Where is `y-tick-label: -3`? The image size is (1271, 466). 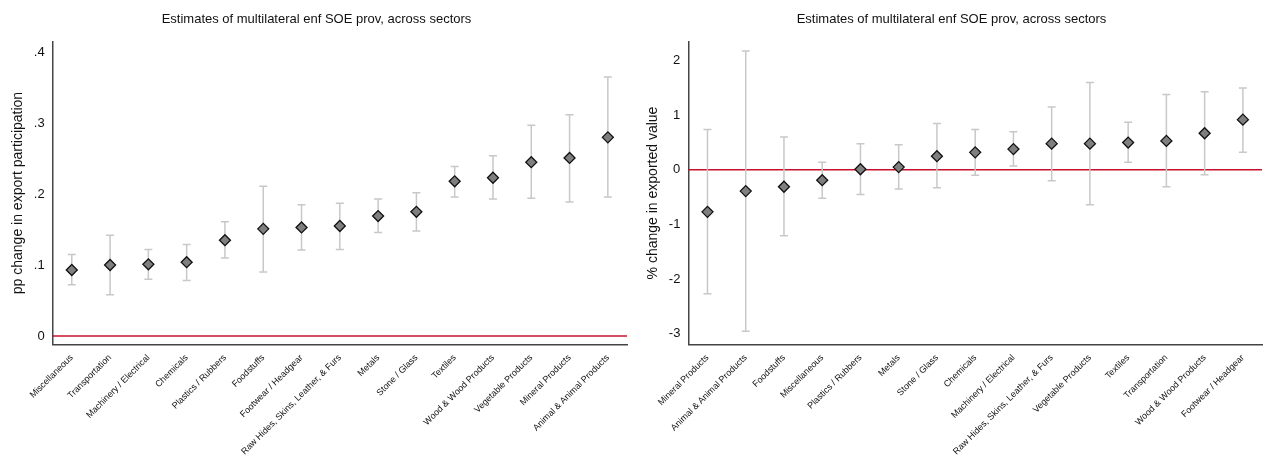
y-tick-label: -3 is located at coordinates (674, 333).